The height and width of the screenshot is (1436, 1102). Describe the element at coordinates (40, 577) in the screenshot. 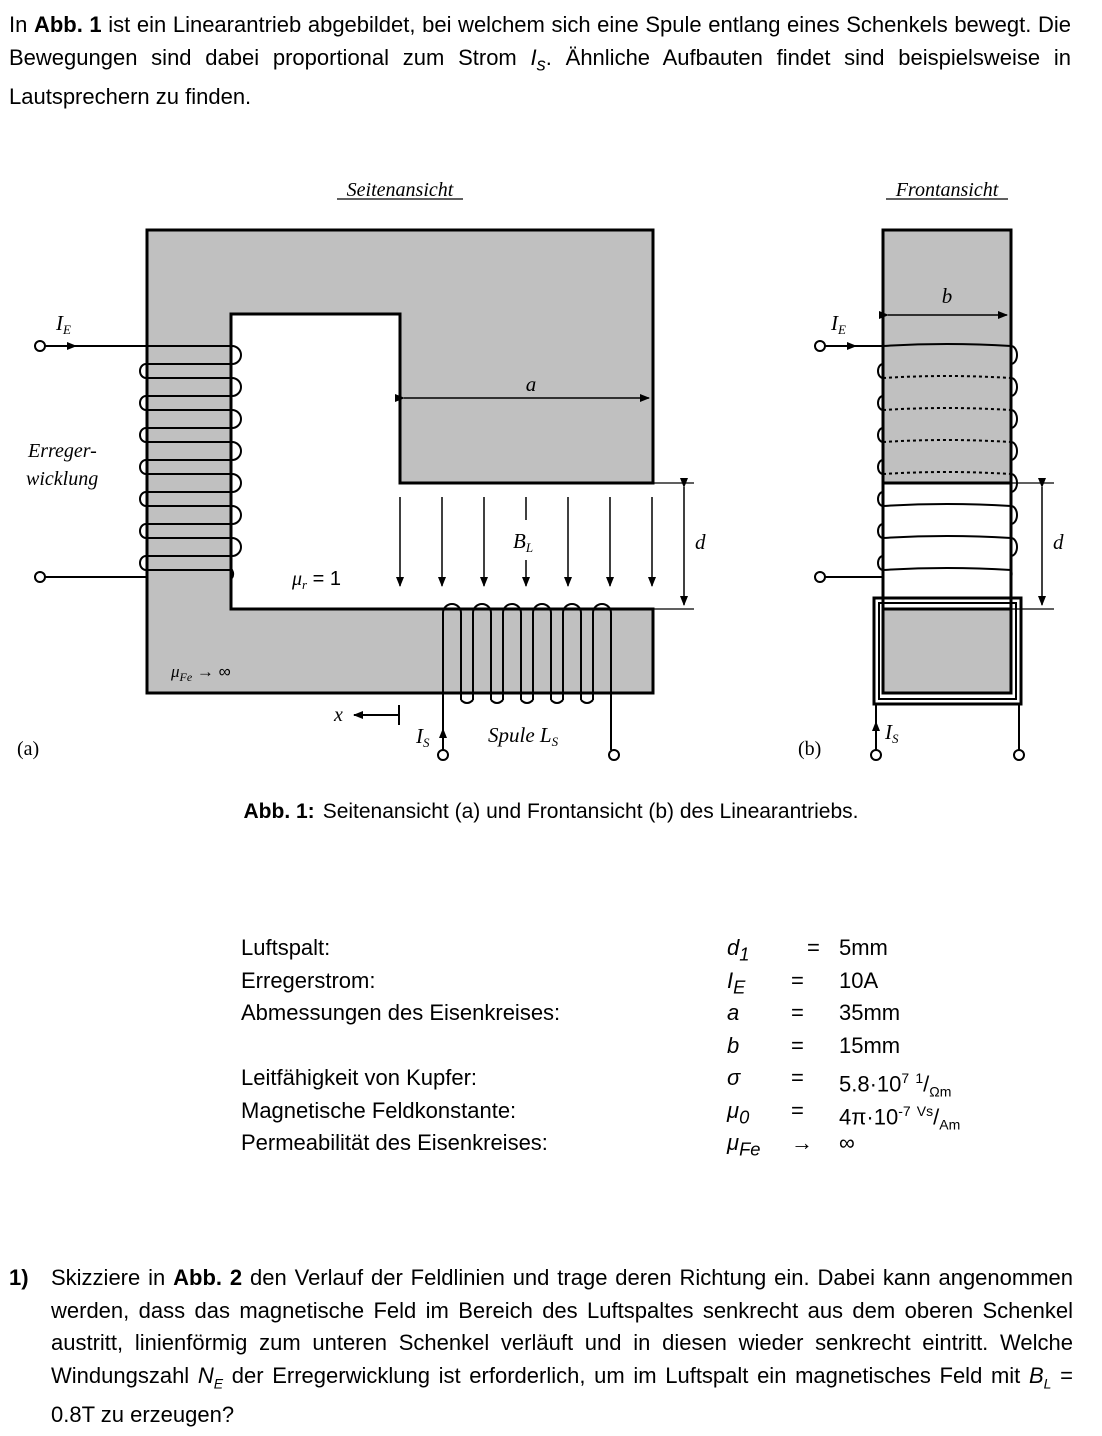

I see `terminal-ie-bottom` at that location.